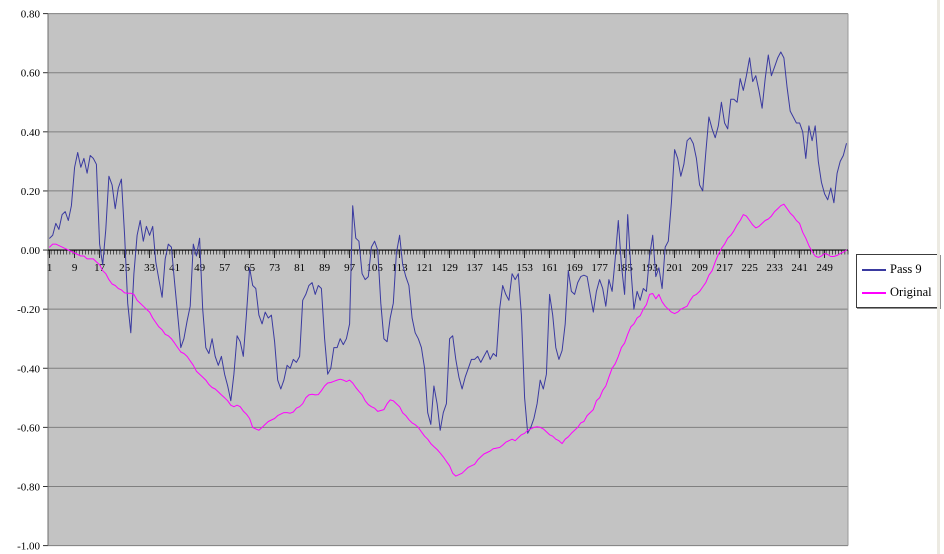 Image resolution: width=944 pixels, height=554 pixels. I want to click on window-edge-divider, so click(938, 277).